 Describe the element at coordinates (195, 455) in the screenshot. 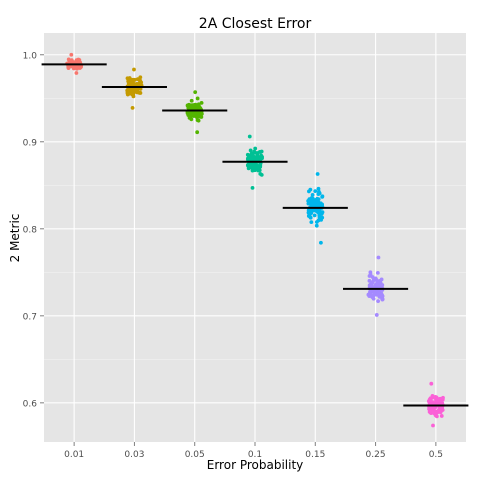

I see `x-tick-label: 0.05` at that location.